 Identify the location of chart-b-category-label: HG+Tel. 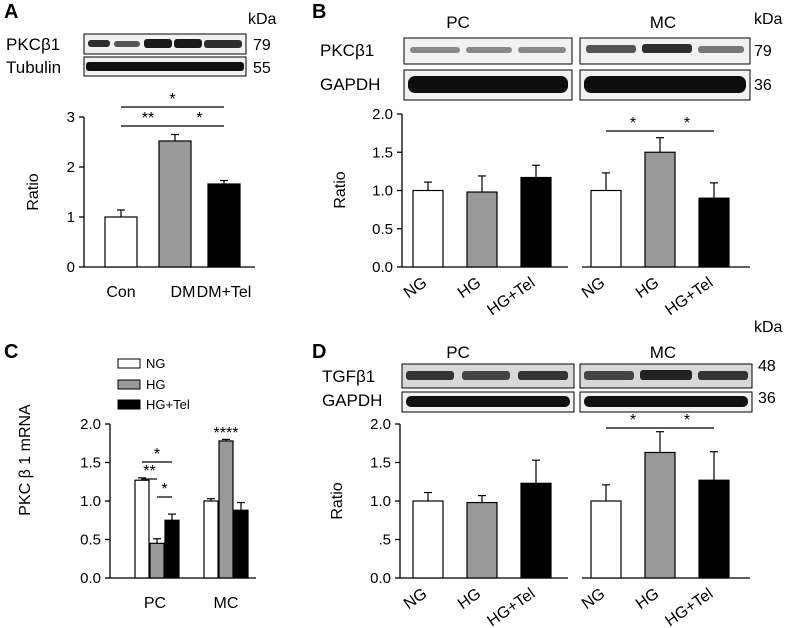
(511, 296).